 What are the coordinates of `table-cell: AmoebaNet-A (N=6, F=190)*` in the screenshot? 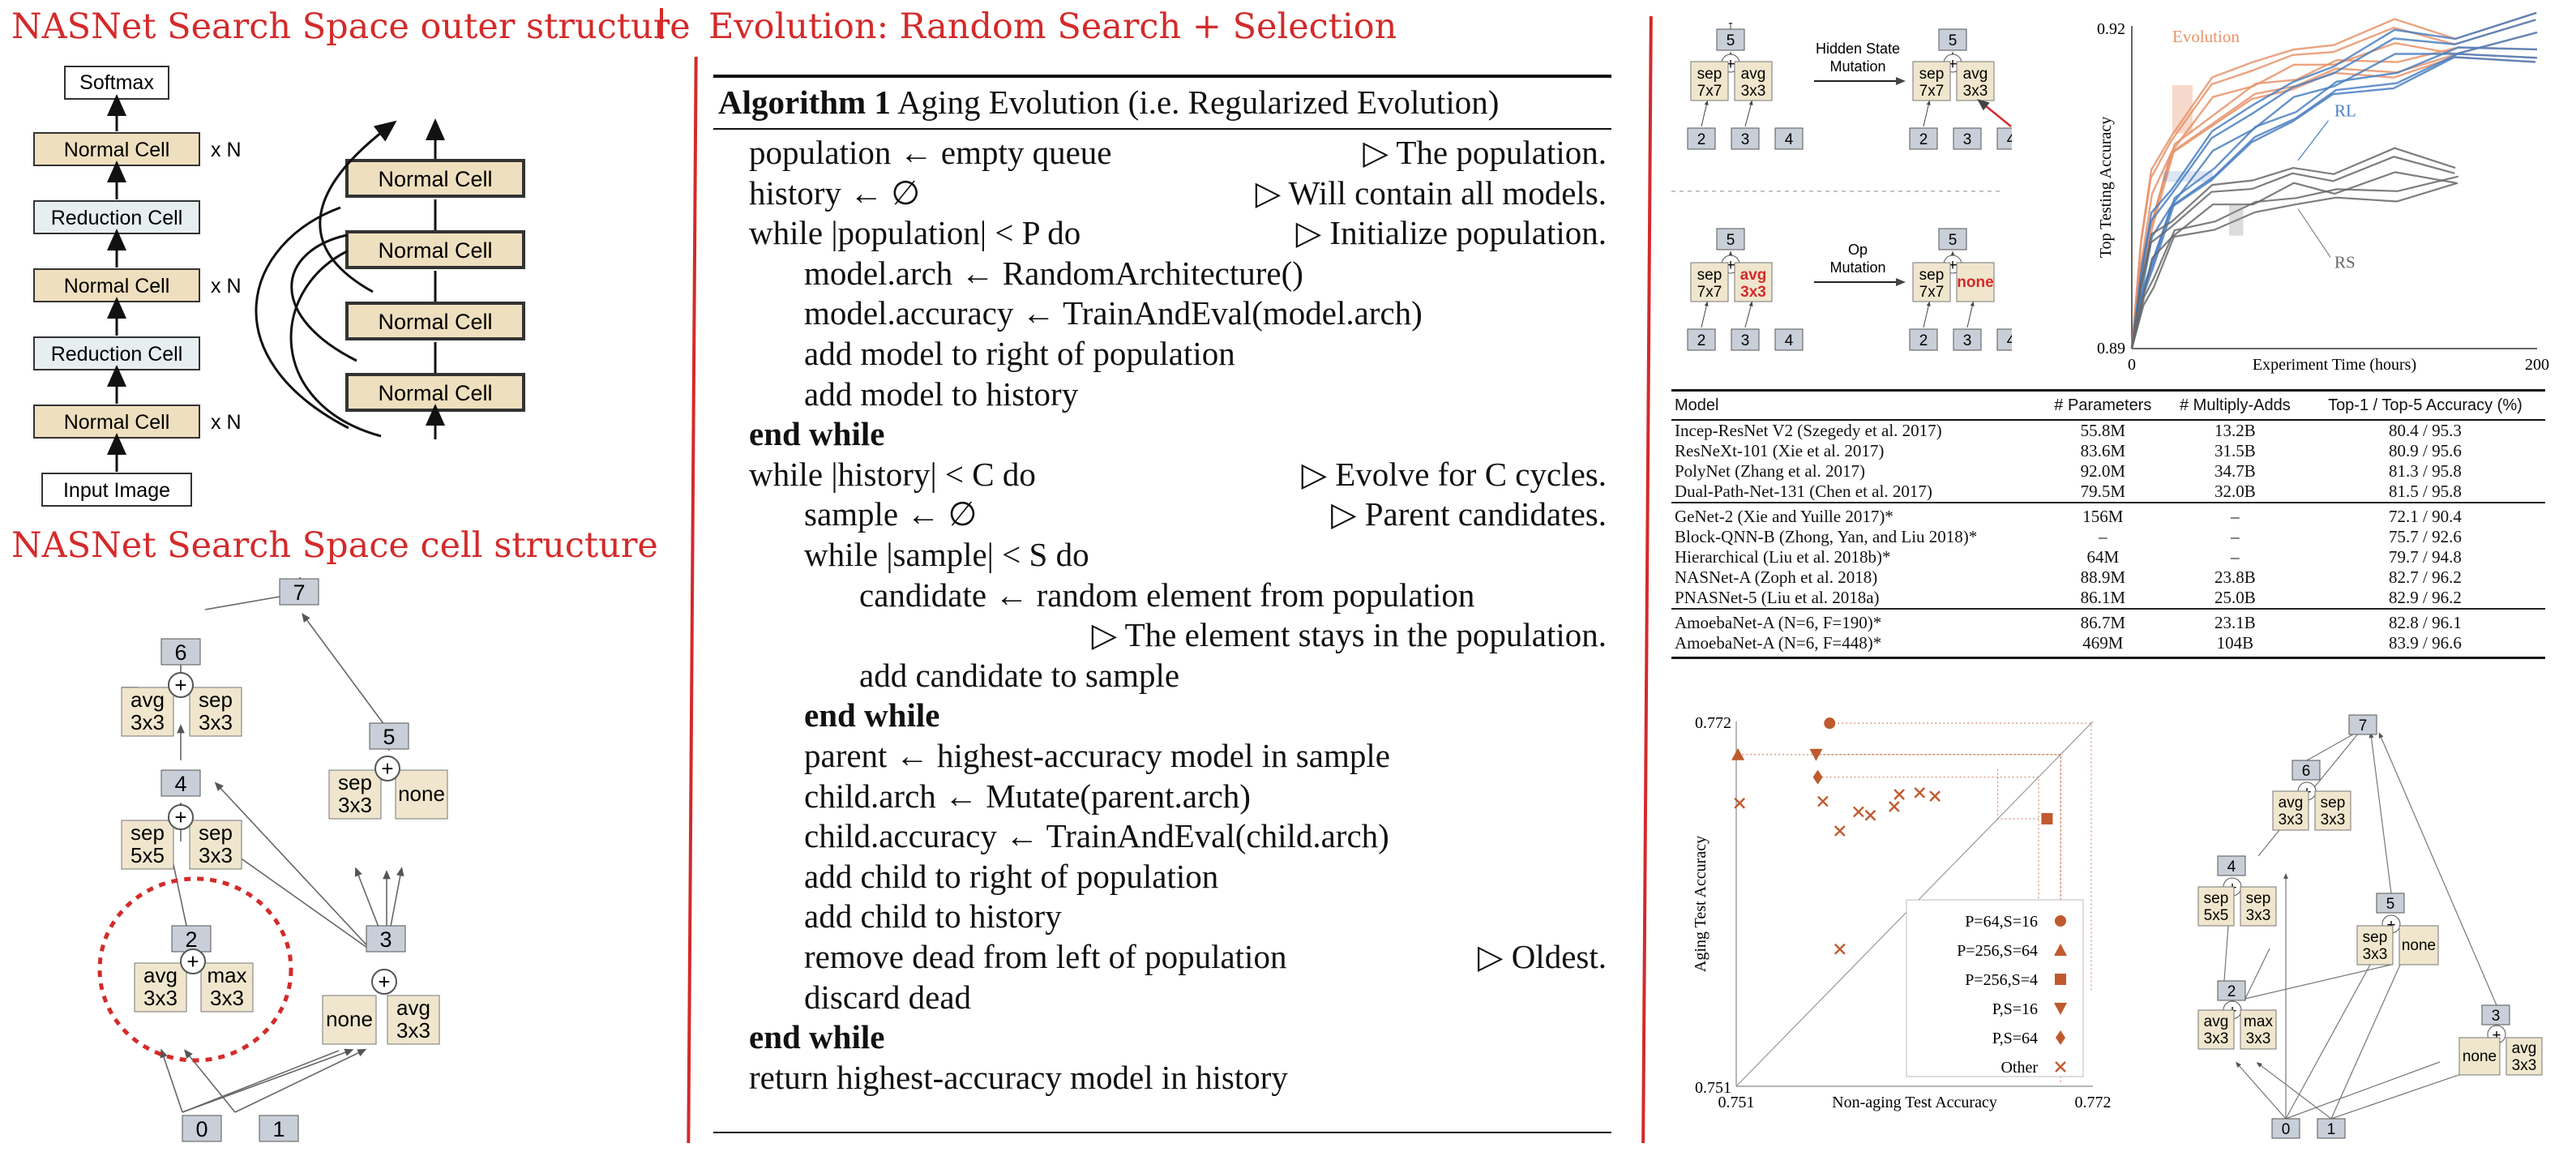 It's located at (1856, 620).